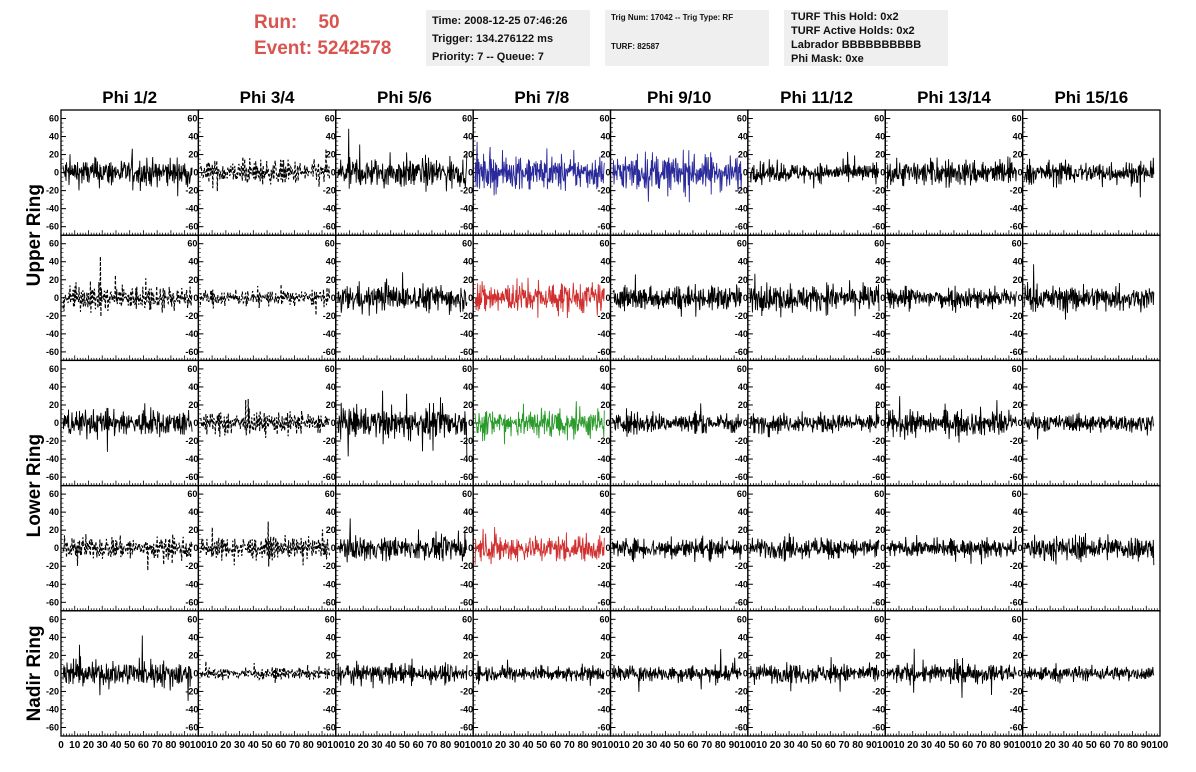 Image resolution: width=1196 pixels, height=772 pixels. What do you see at coordinates (982, 745) in the screenshot?
I see `x-tick-label: 70` at bounding box center [982, 745].